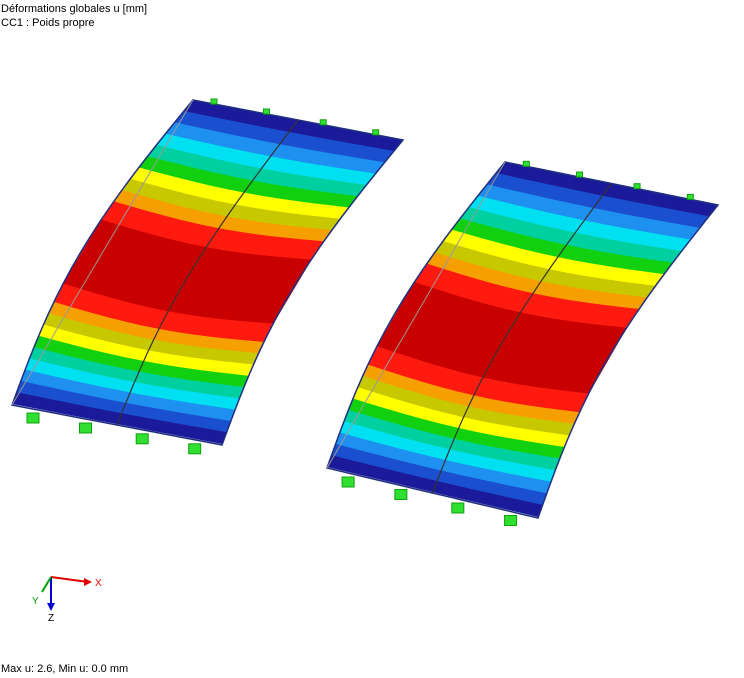 The width and height of the screenshot is (744, 678). Describe the element at coordinates (67, 600) in the screenshot. I see `axis-triad: X Y Z` at that location.